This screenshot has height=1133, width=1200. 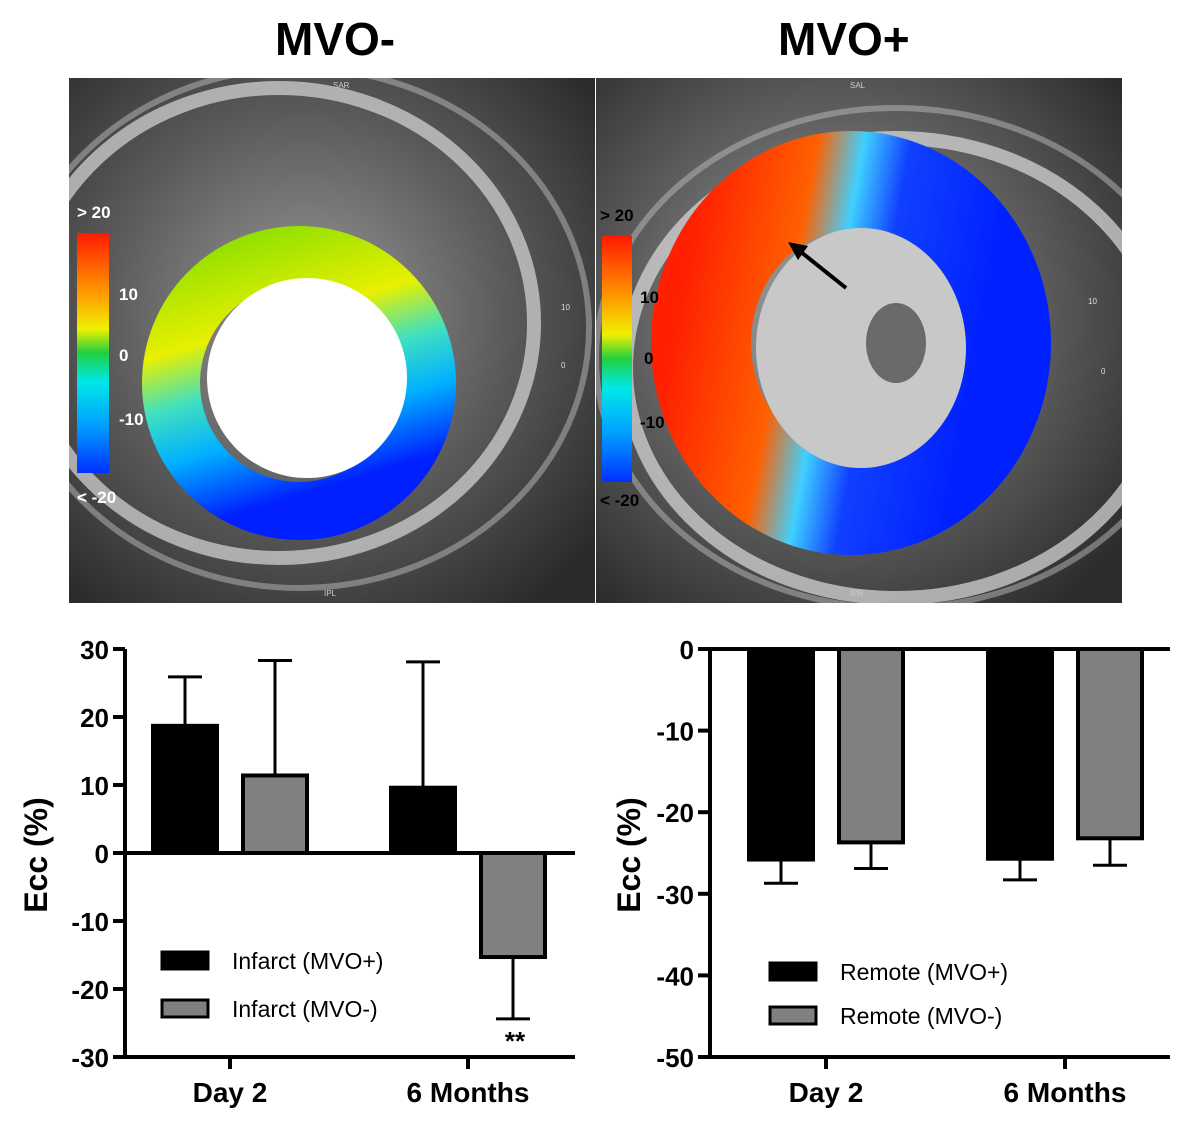 I want to click on legend-swatch-mvo-plus, so click(x=185, y=960).